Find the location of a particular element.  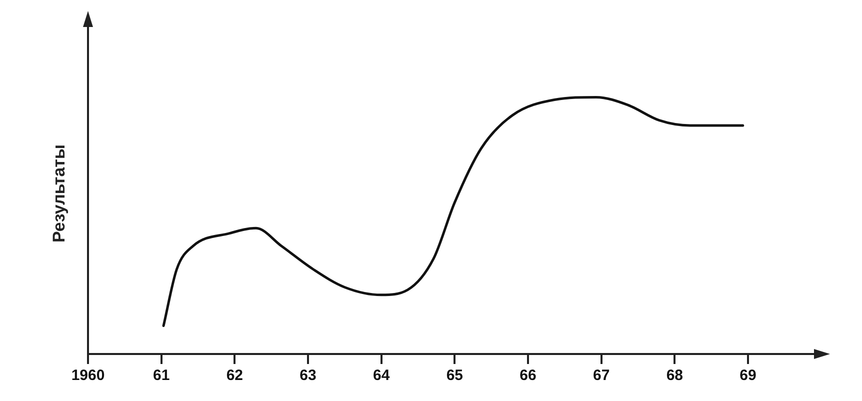

x-tick-label: 1960 is located at coordinates (88, 375).